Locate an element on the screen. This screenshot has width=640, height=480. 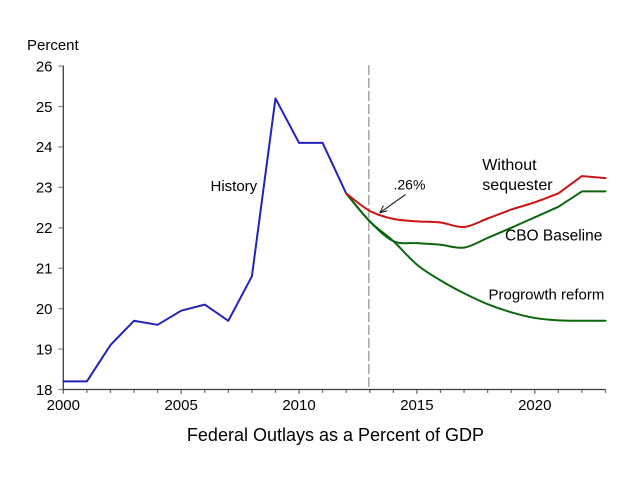
svg-text: 23 is located at coordinates (44, 188).